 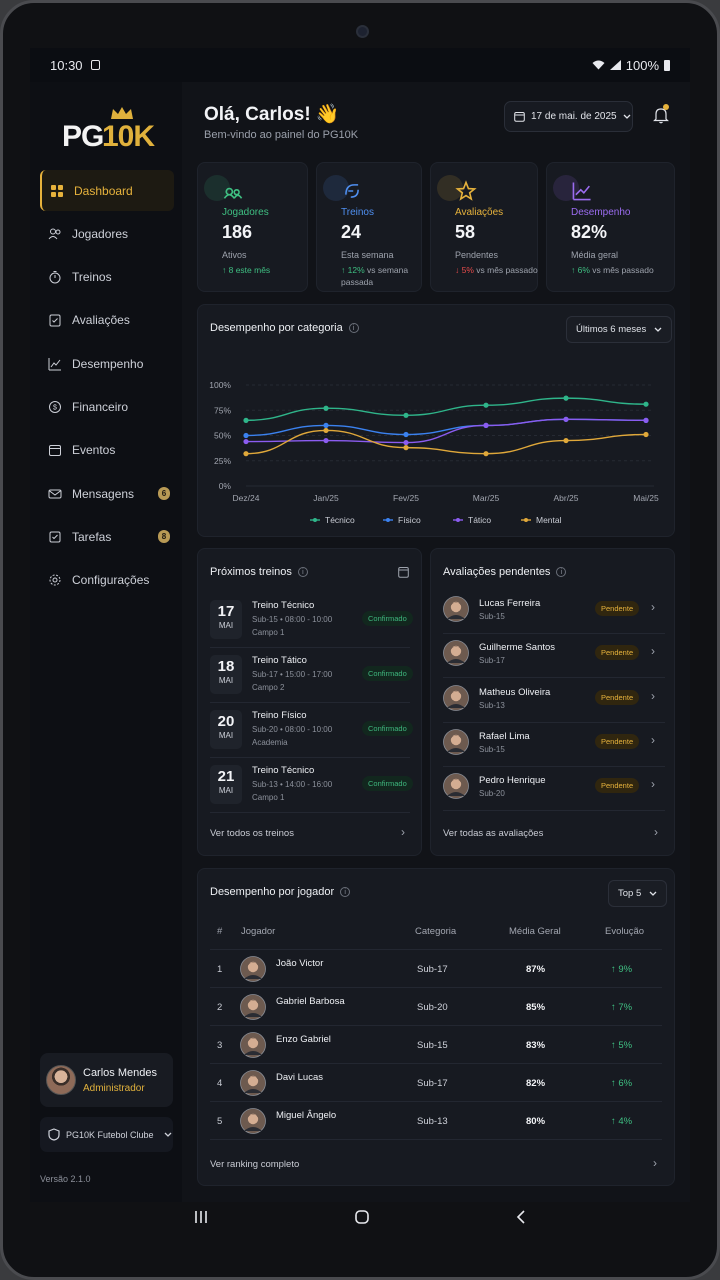 I want to click on table-row: 2 Gabriel Barbosa Sub-20 85% ↑ 7%, so click(x=436, y=1007).